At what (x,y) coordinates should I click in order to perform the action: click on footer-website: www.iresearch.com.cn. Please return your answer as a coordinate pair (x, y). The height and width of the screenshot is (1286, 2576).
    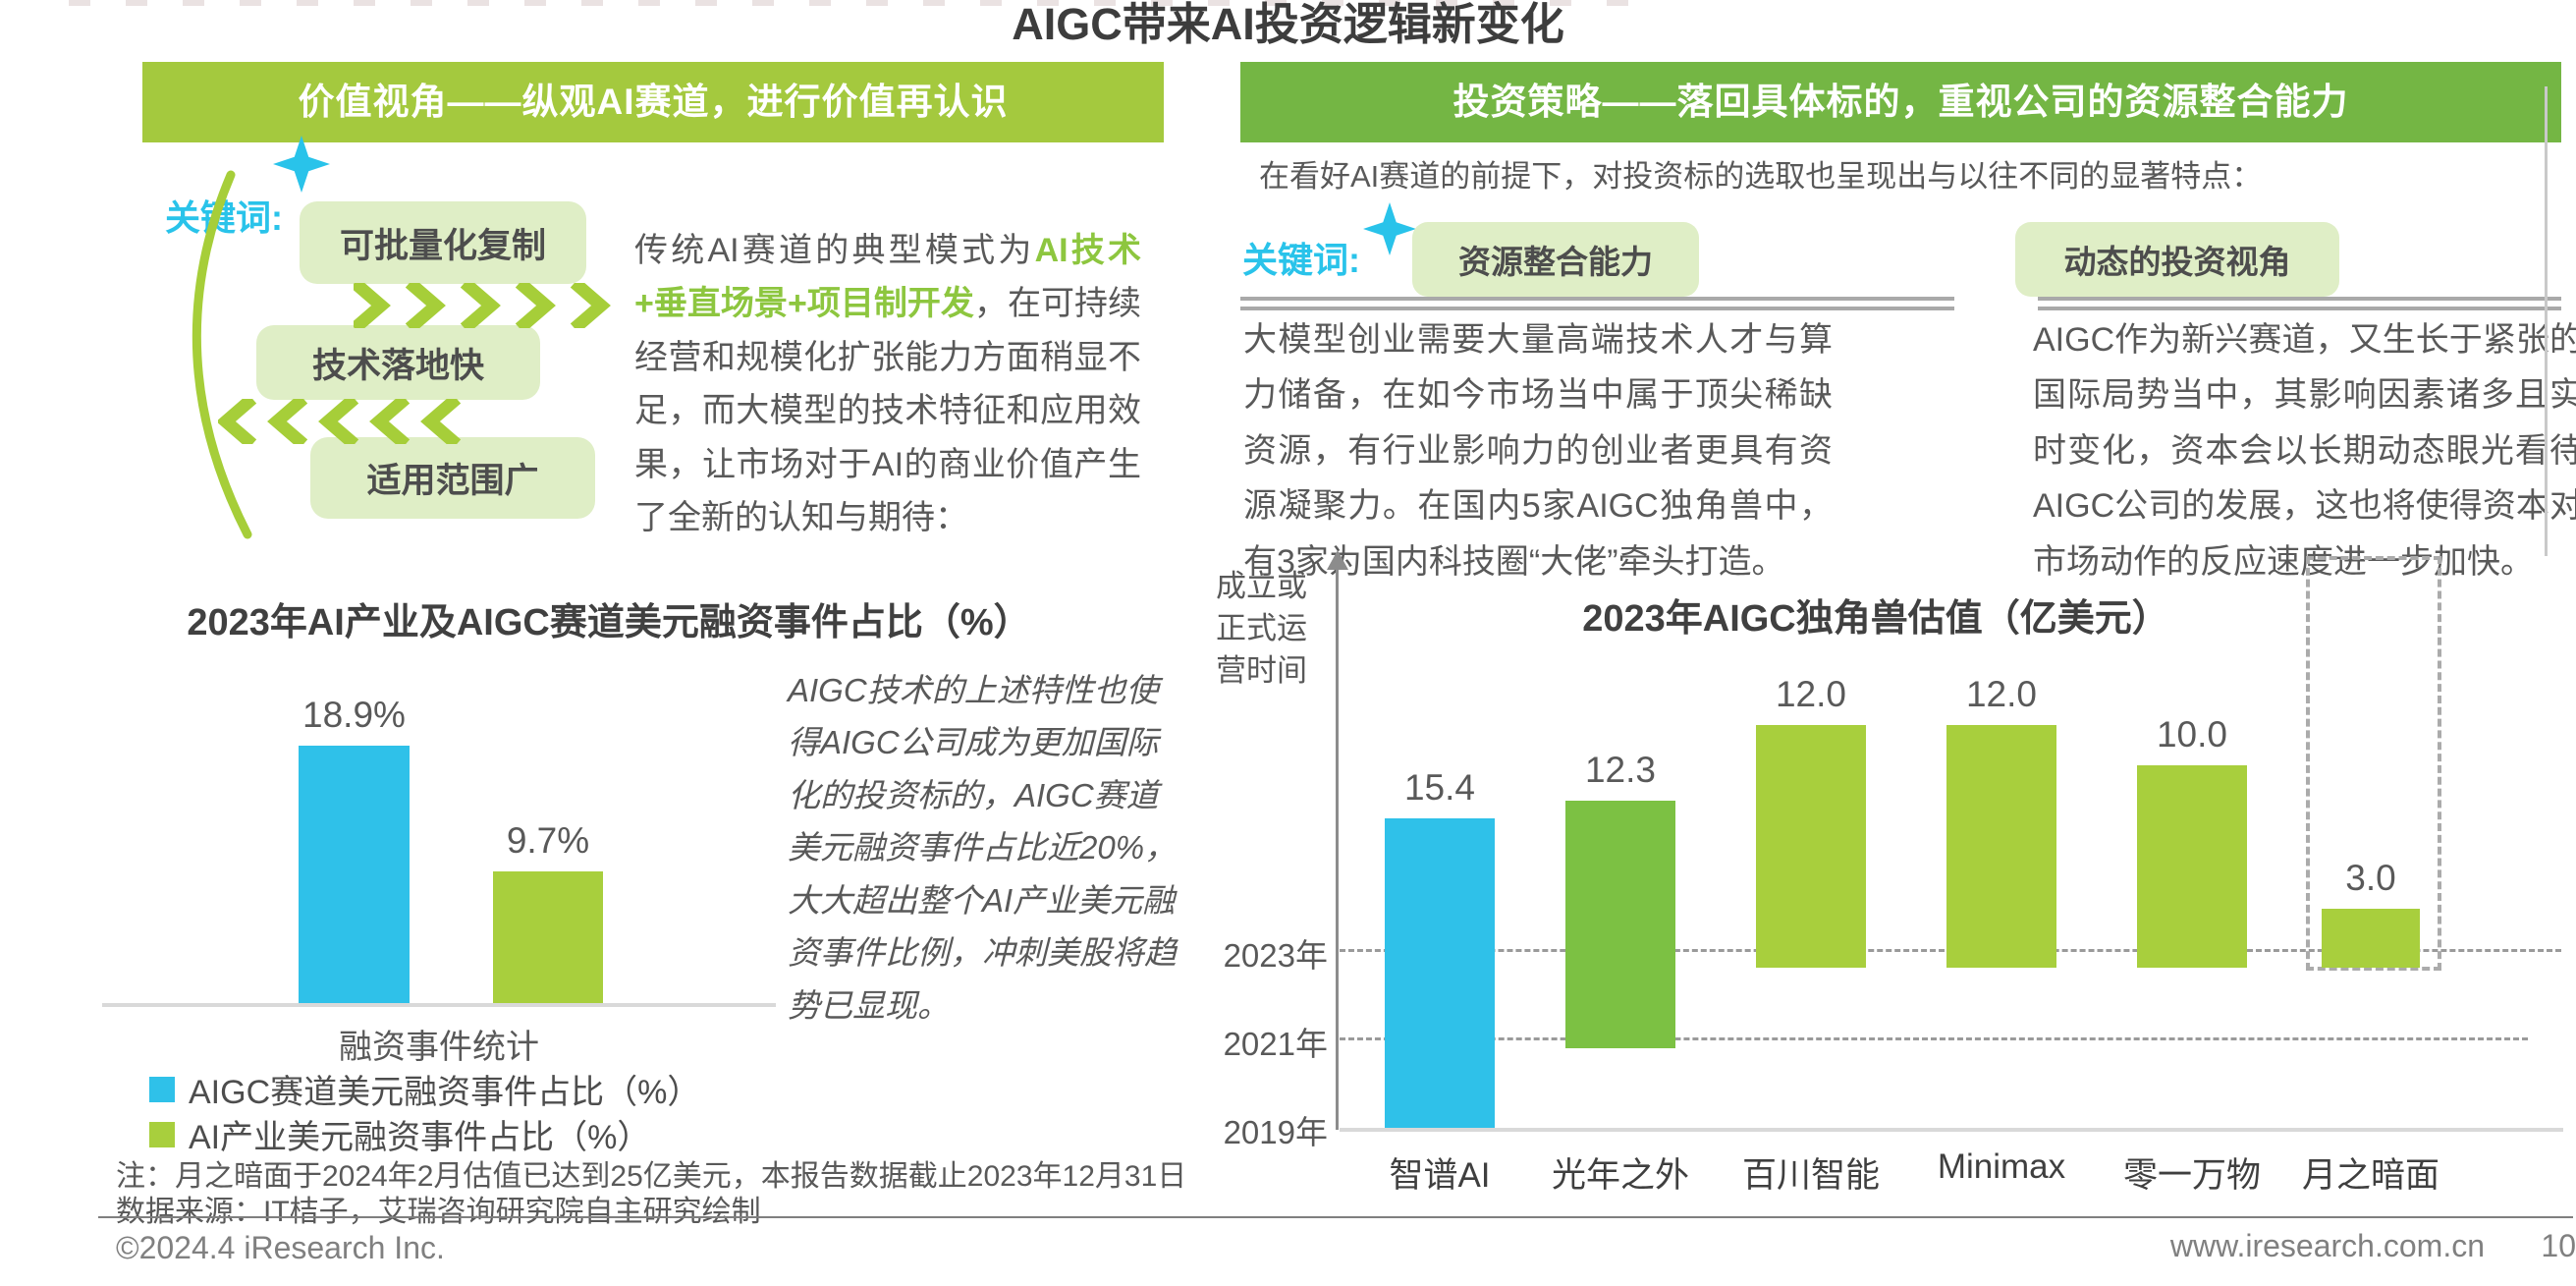
    Looking at the image, I should click on (2327, 1245).